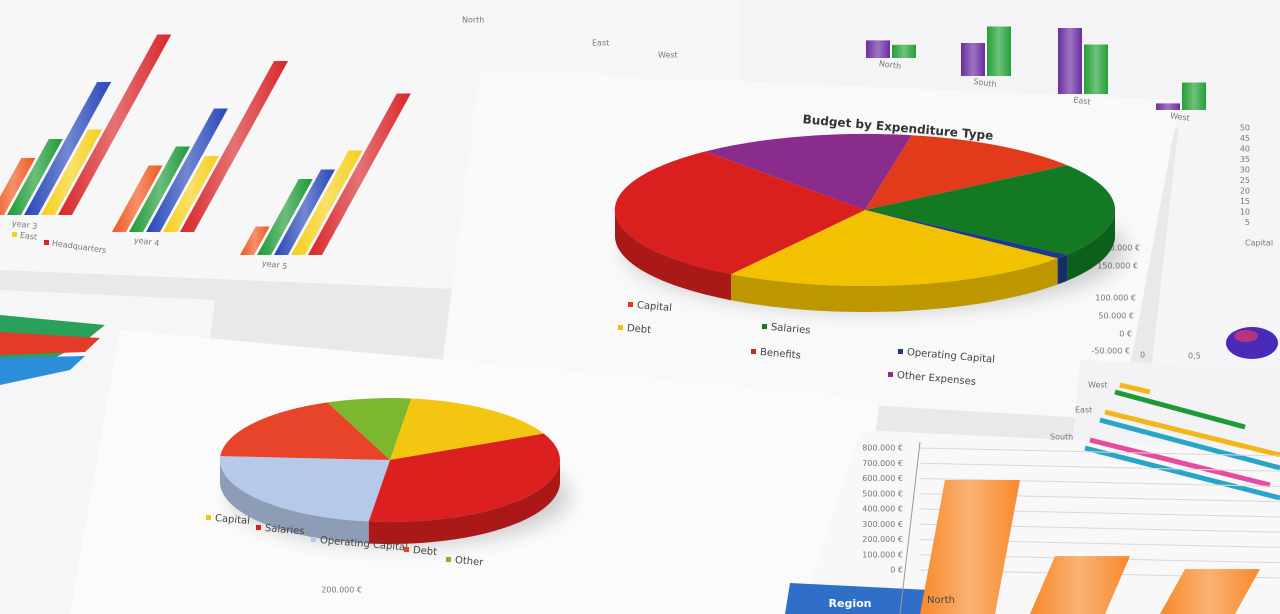  Describe the element at coordinates (1110, 351) in the screenshot. I see `tick-label: -50.000 €` at that location.